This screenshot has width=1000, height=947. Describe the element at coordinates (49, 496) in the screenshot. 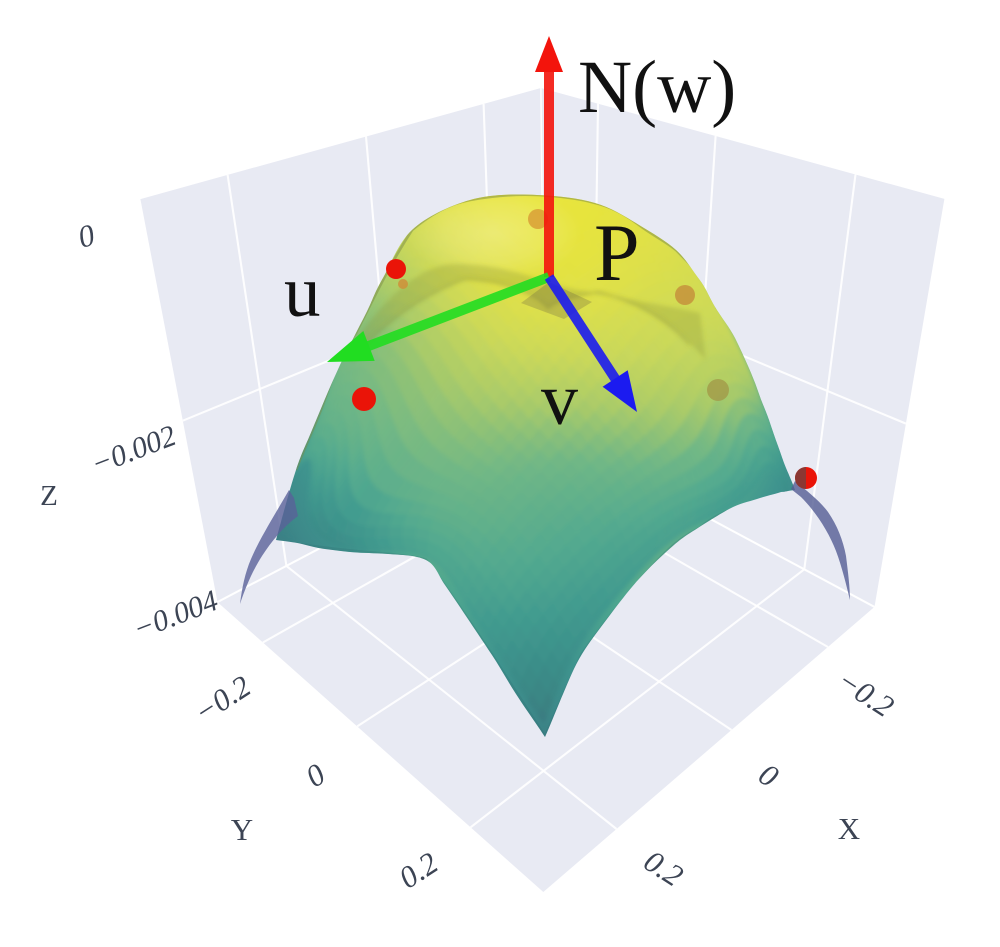

I see `svg-text: Z` at that location.